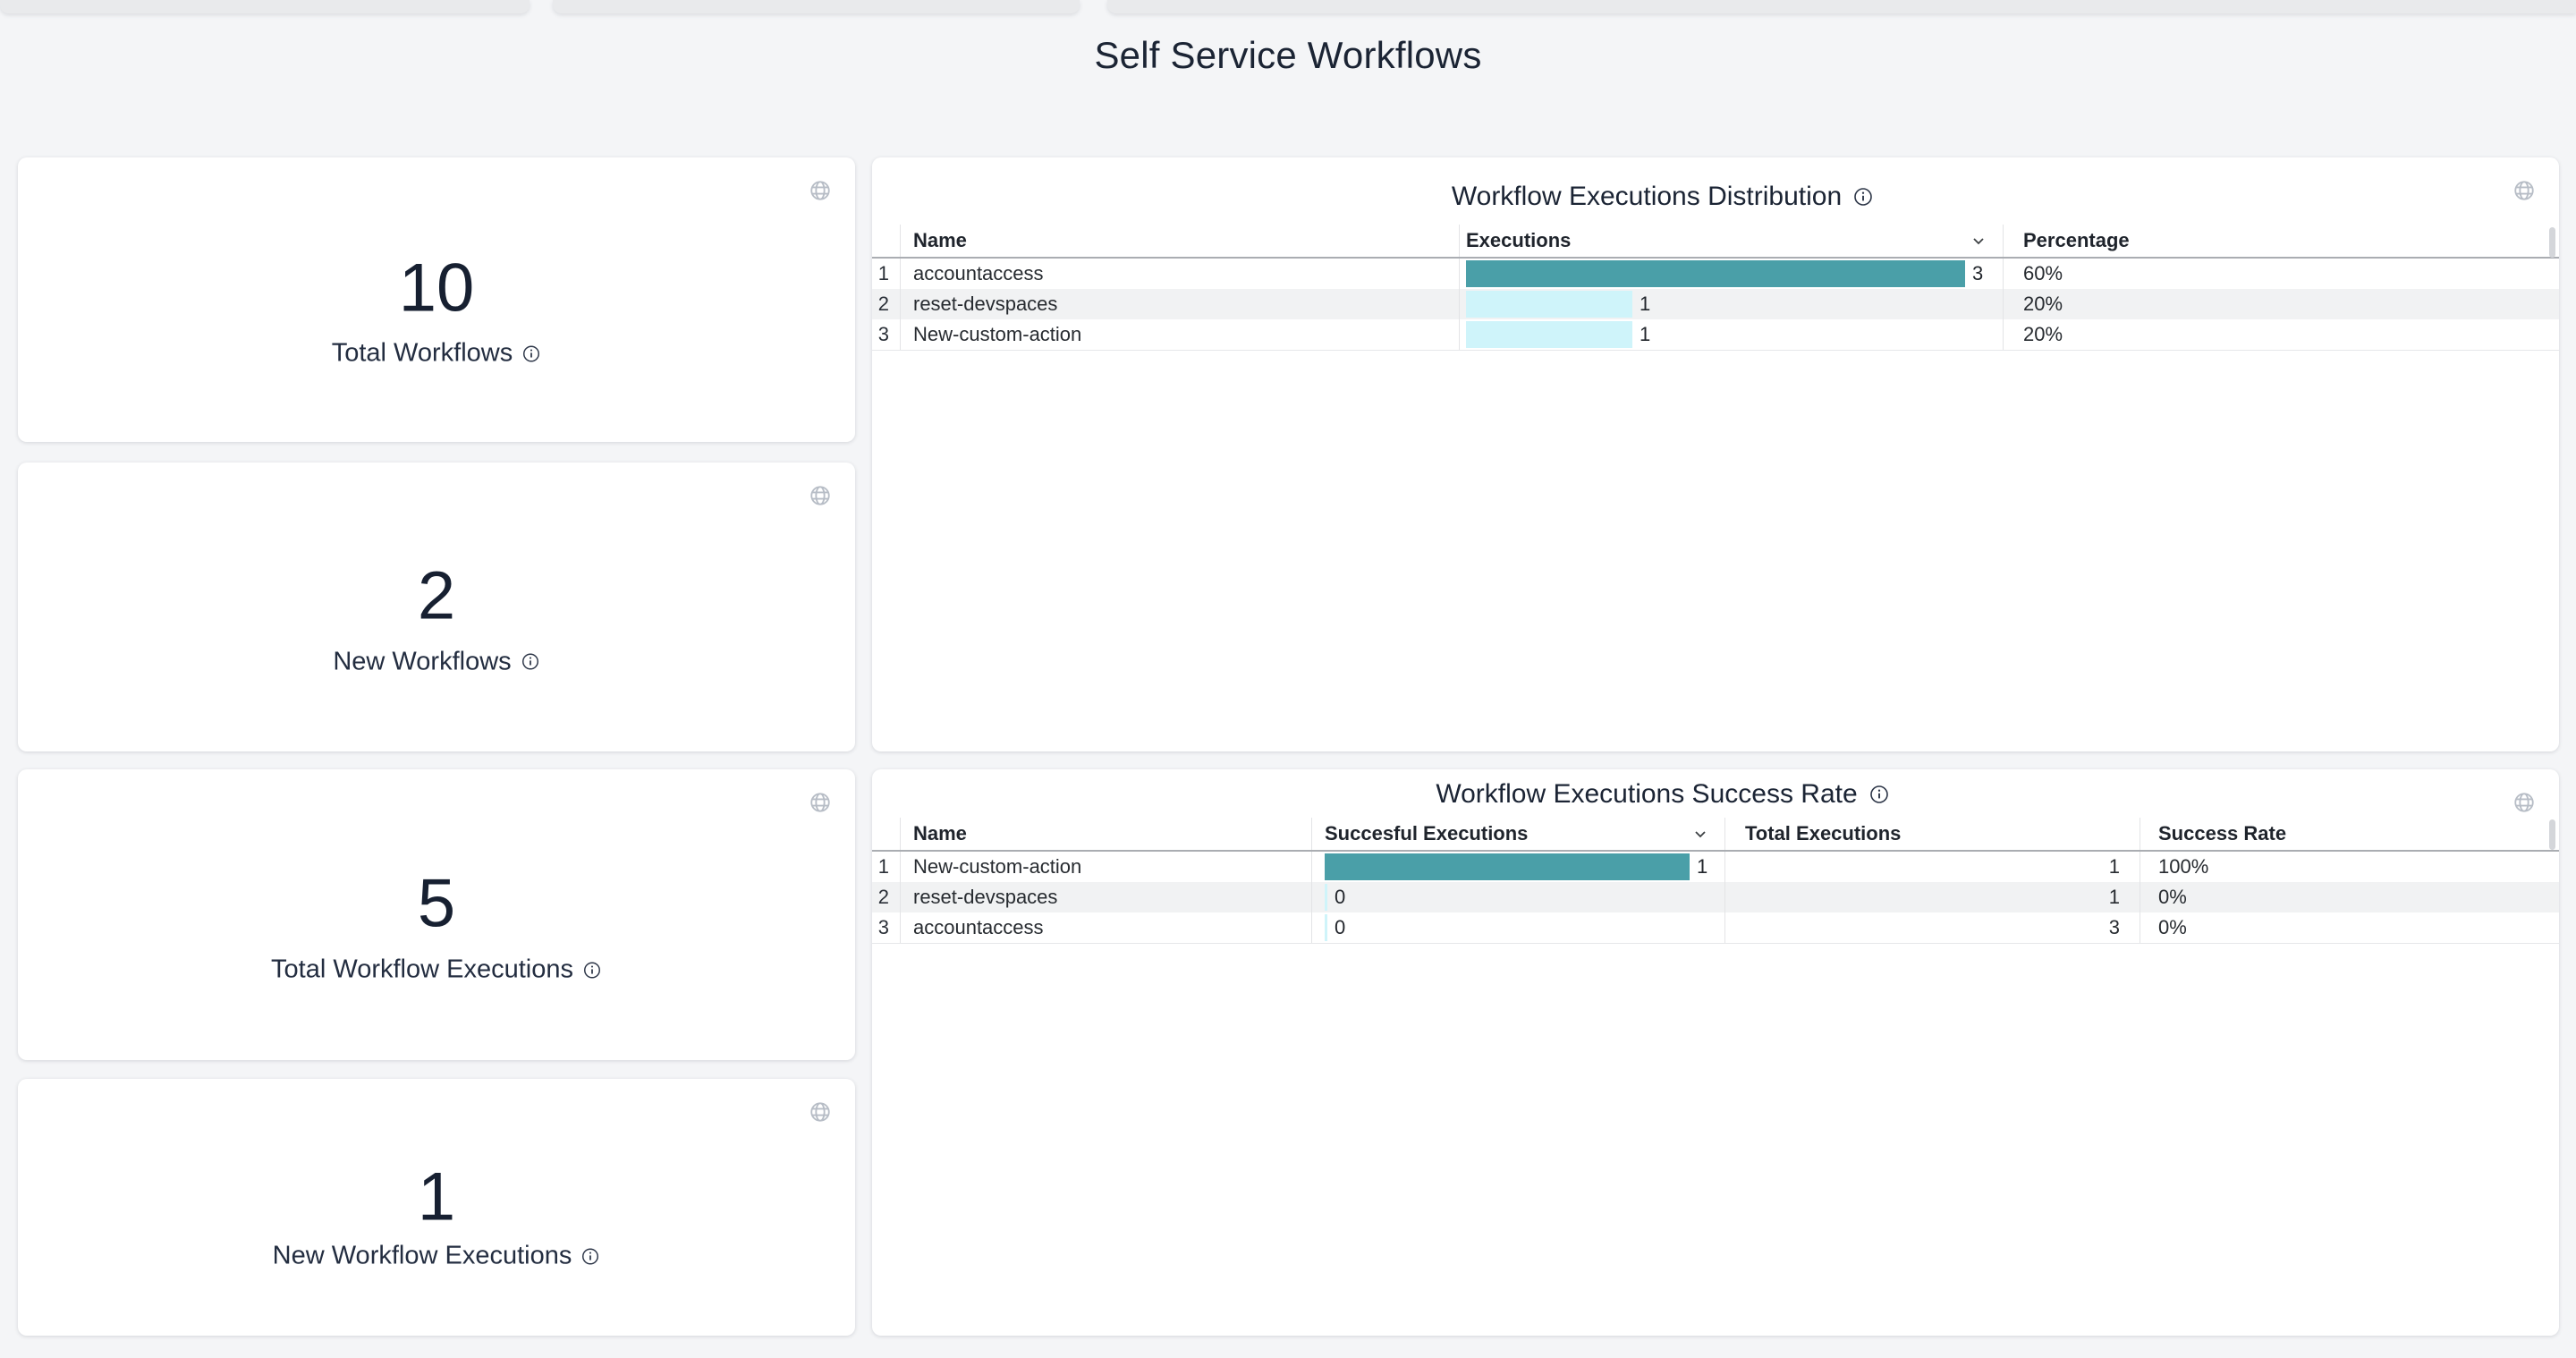  What do you see at coordinates (2222, 833) in the screenshot?
I see `column-header-success-rate: Success Rate` at bounding box center [2222, 833].